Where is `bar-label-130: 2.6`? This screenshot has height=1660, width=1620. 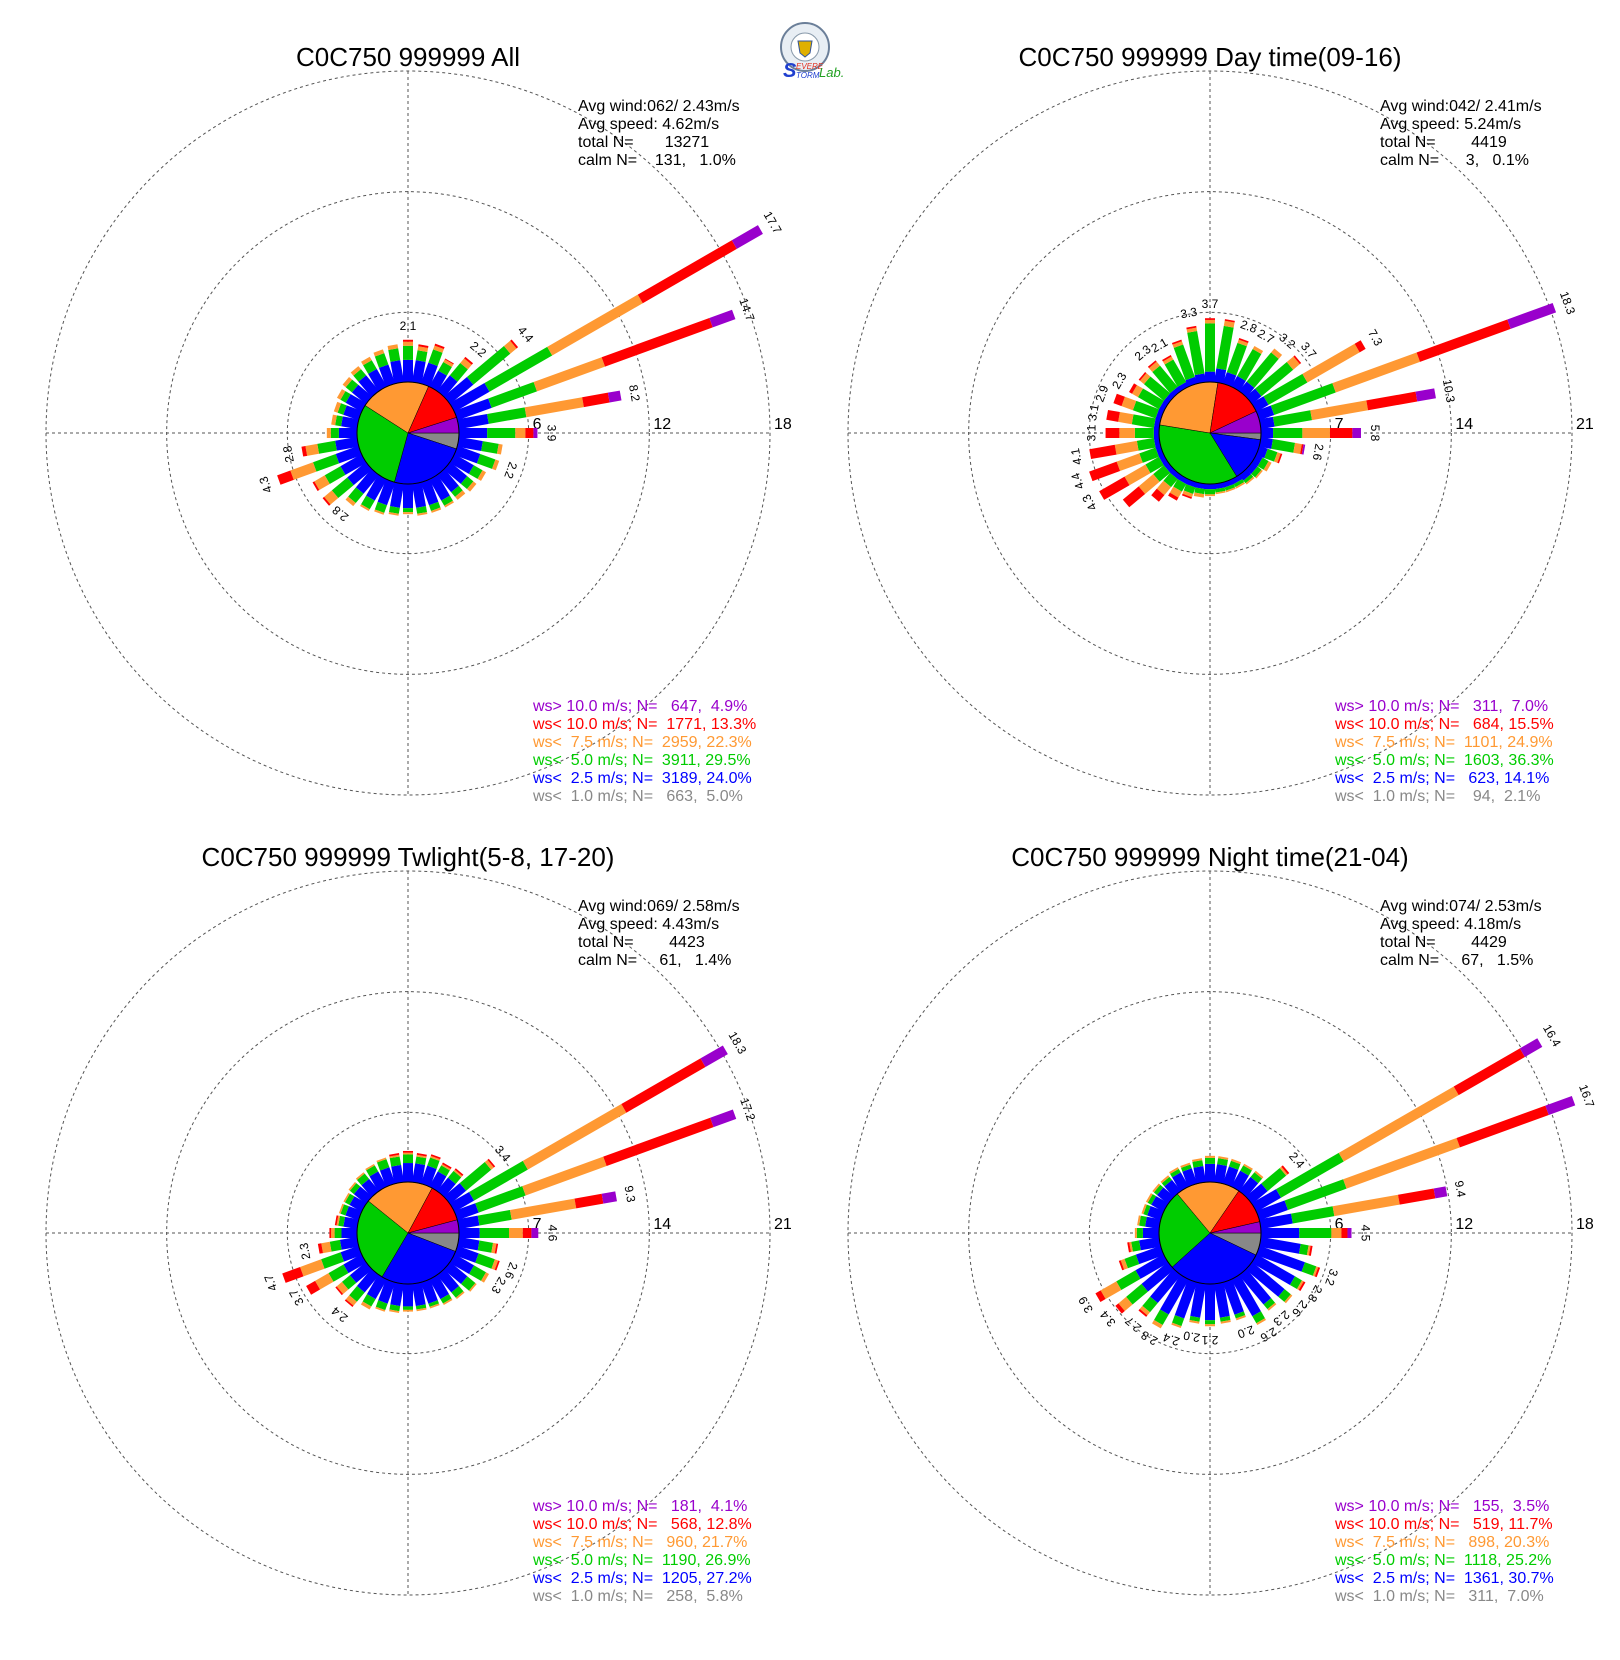
bar-label-130: 2.6 is located at coordinates (1300, 1309).